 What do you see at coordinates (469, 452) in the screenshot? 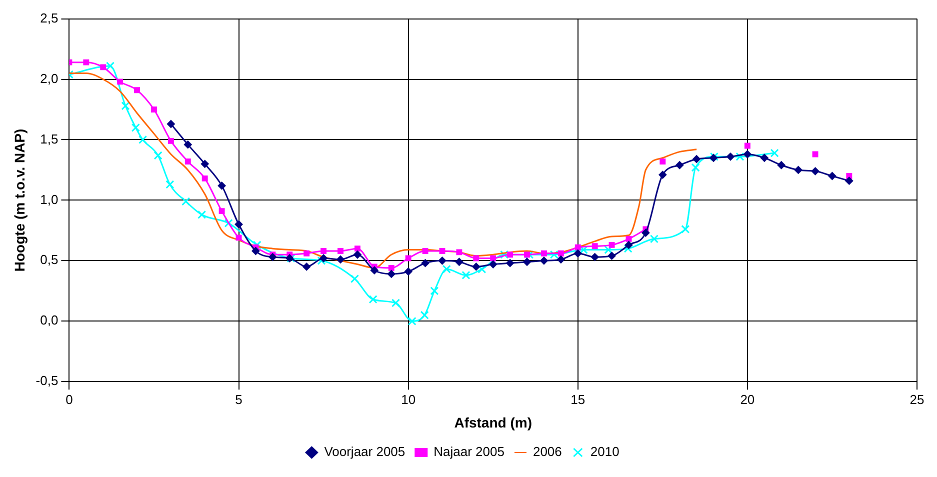
I see `legend-label: Najaar 2005` at bounding box center [469, 452].